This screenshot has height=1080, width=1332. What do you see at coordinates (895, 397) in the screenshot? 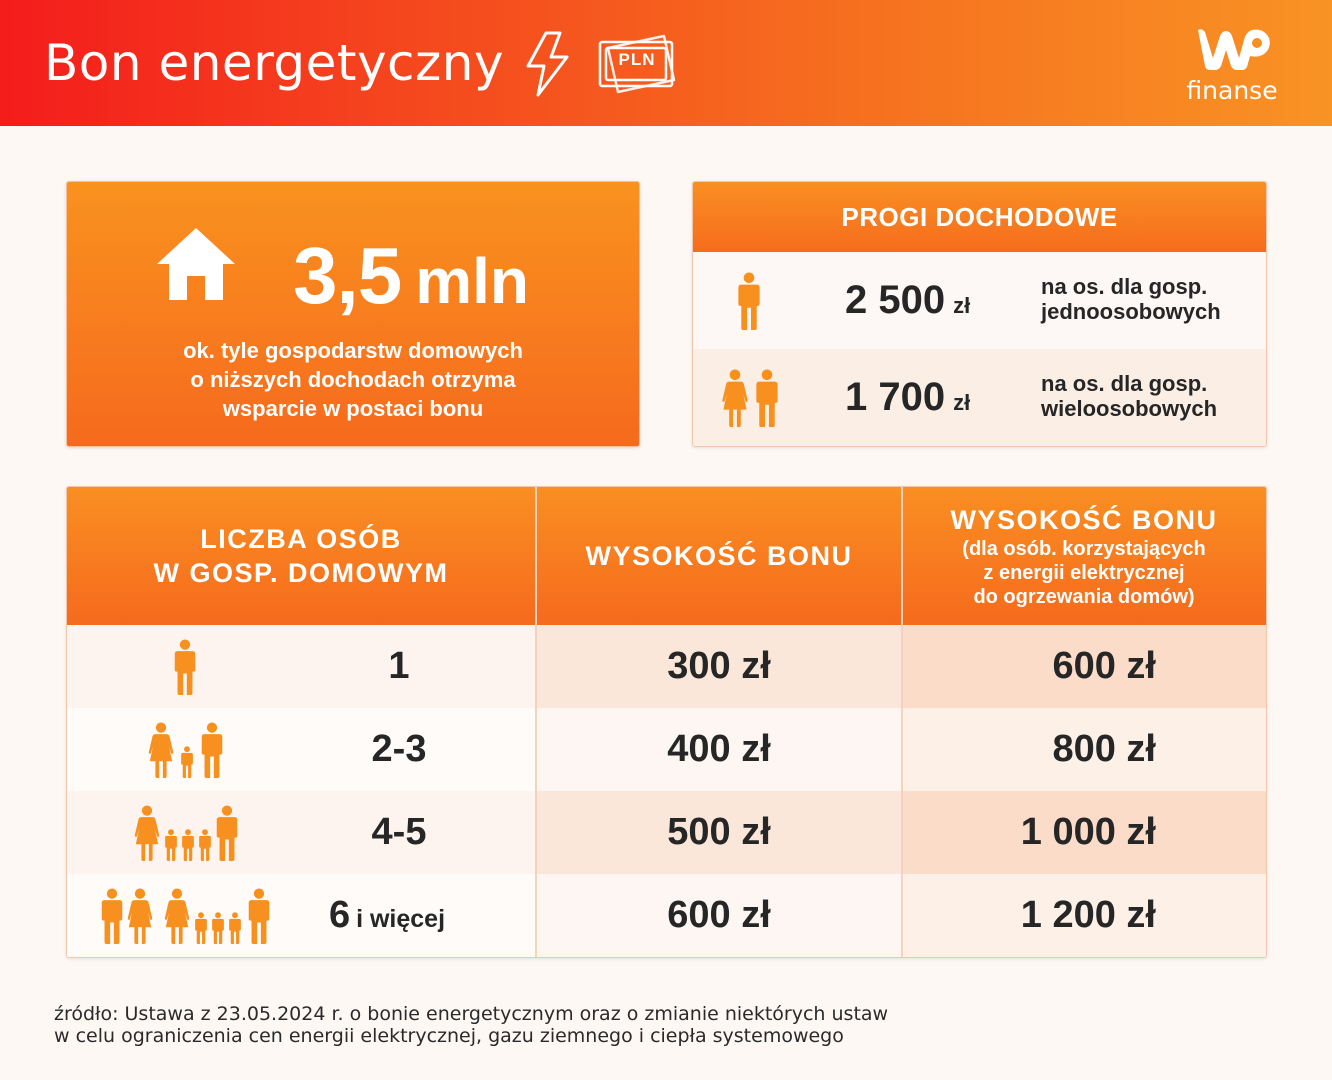
I see `threshold-value: 1 700` at bounding box center [895, 397].